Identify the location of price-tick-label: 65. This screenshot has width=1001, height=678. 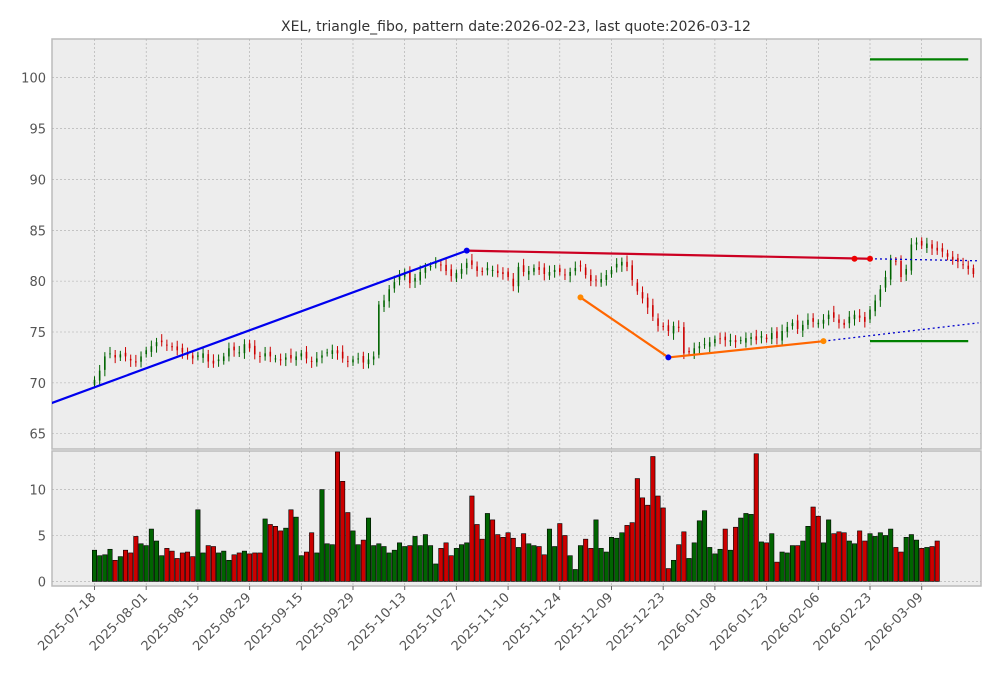
(37, 435).